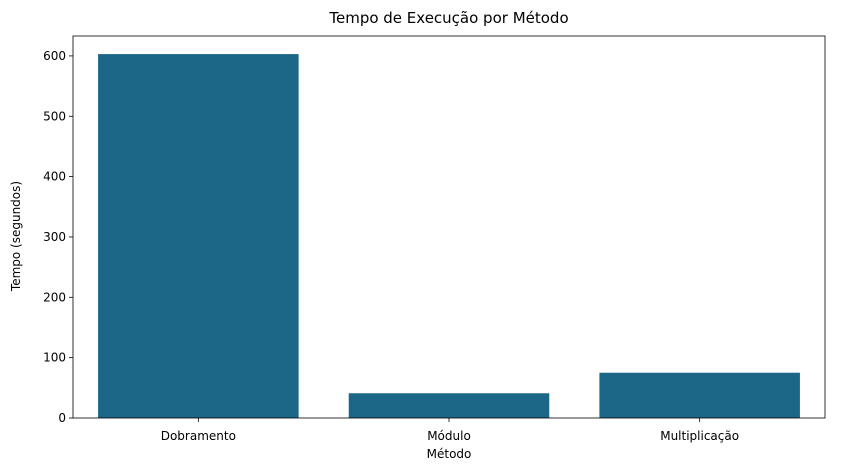 The width and height of the screenshot is (850, 475). Describe the element at coordinates (449, 436) in the screenshot. I see `x-tick-label: Módulo` at that location.